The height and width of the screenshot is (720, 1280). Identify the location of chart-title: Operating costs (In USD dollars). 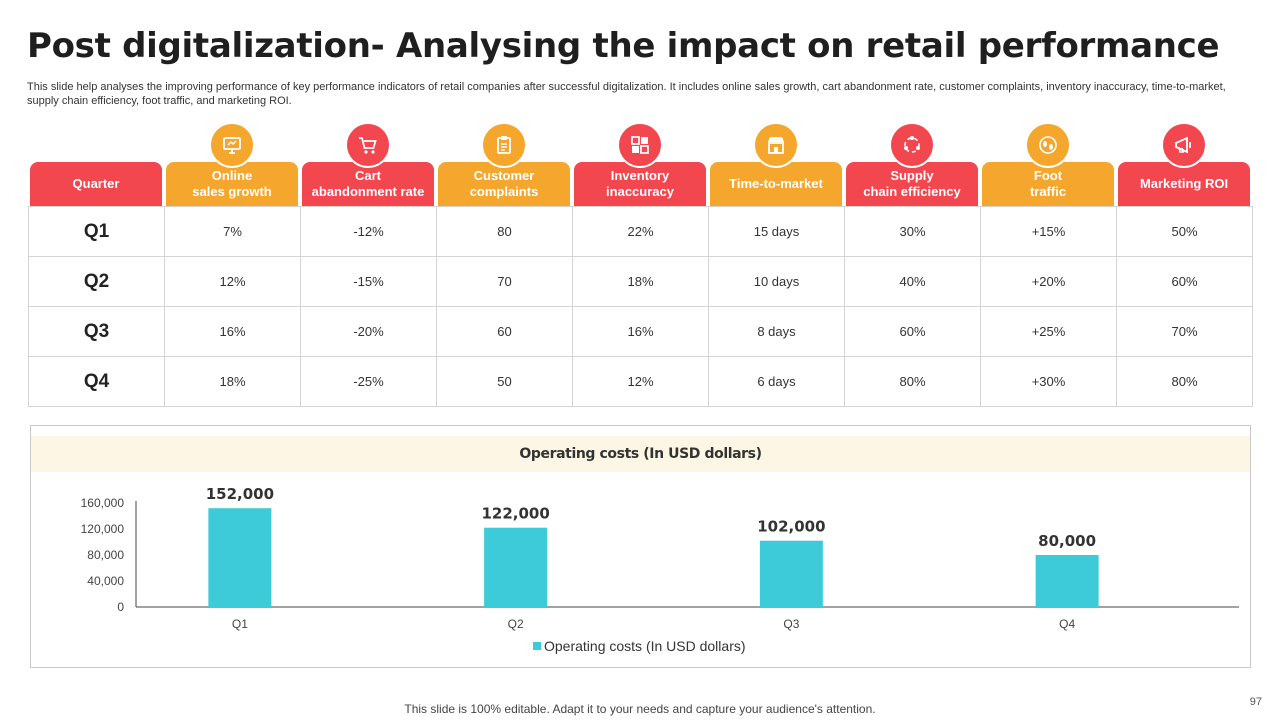
(640, 454).